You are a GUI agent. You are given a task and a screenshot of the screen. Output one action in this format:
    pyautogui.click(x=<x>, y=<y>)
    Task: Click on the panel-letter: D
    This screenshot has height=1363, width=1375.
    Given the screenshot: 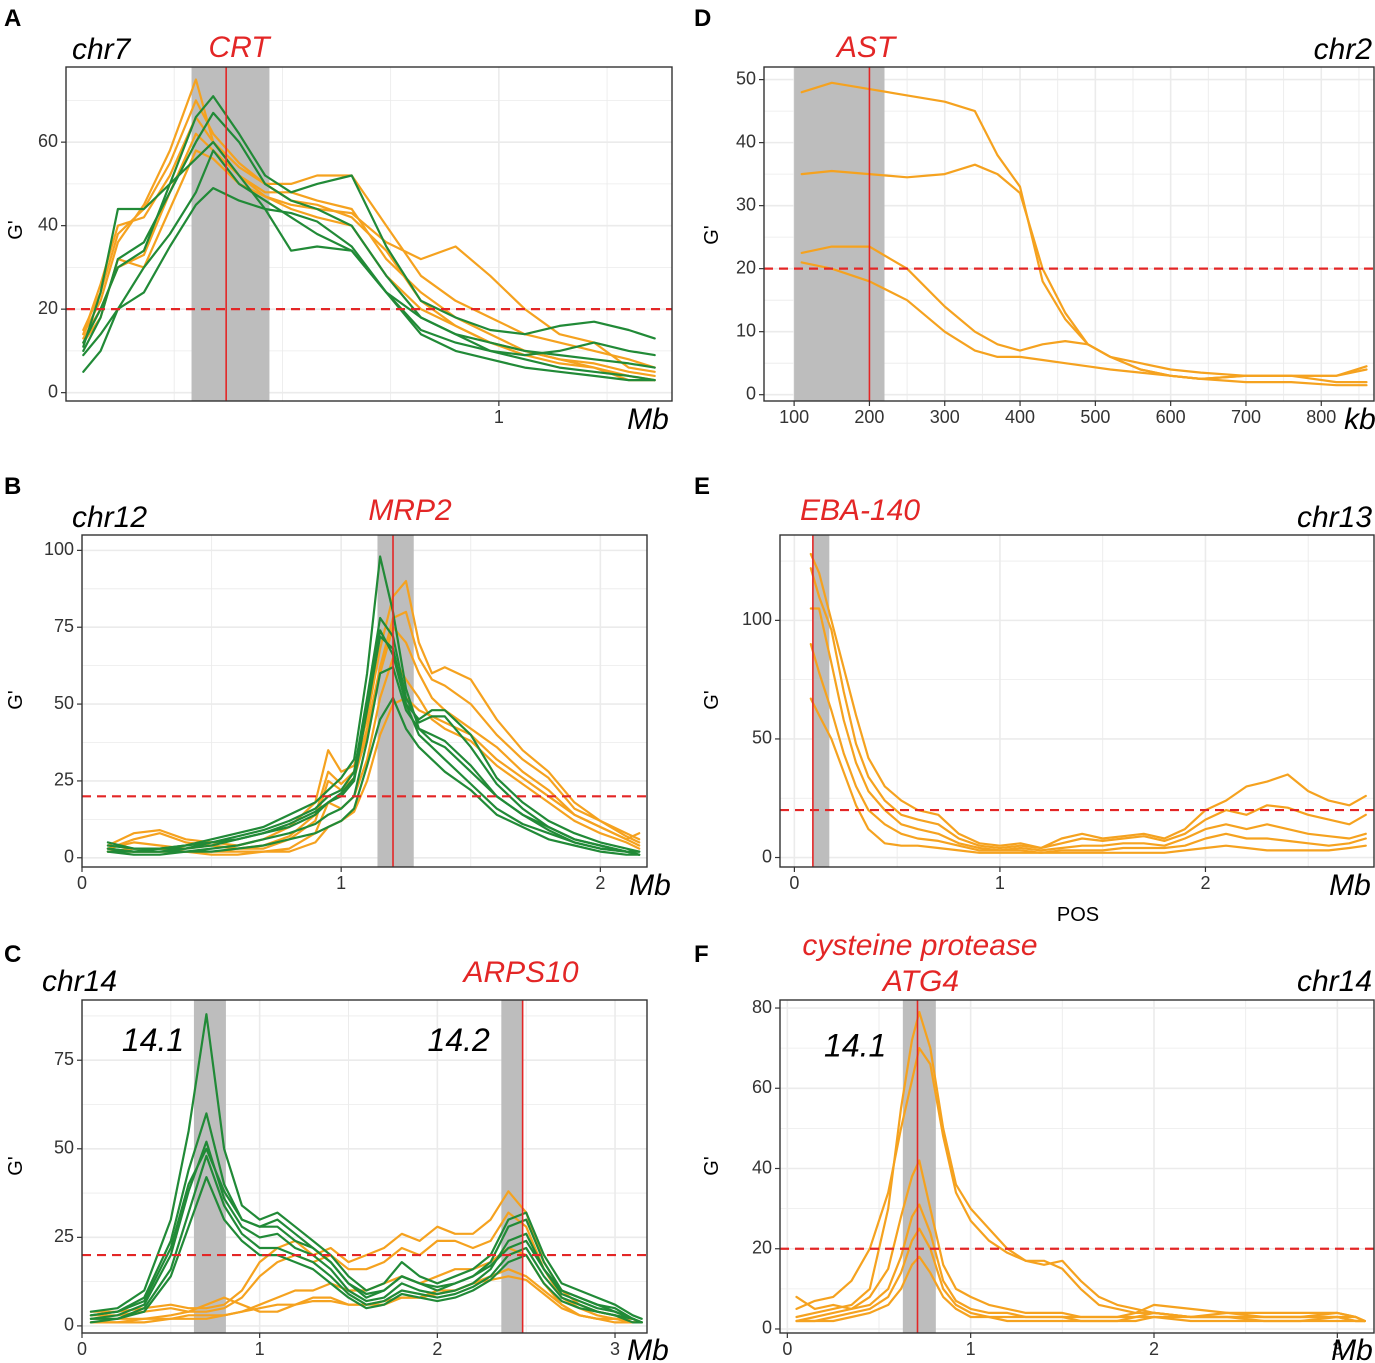 What is the action you would take?
    pyautogui.click(x=702, y=18)
    